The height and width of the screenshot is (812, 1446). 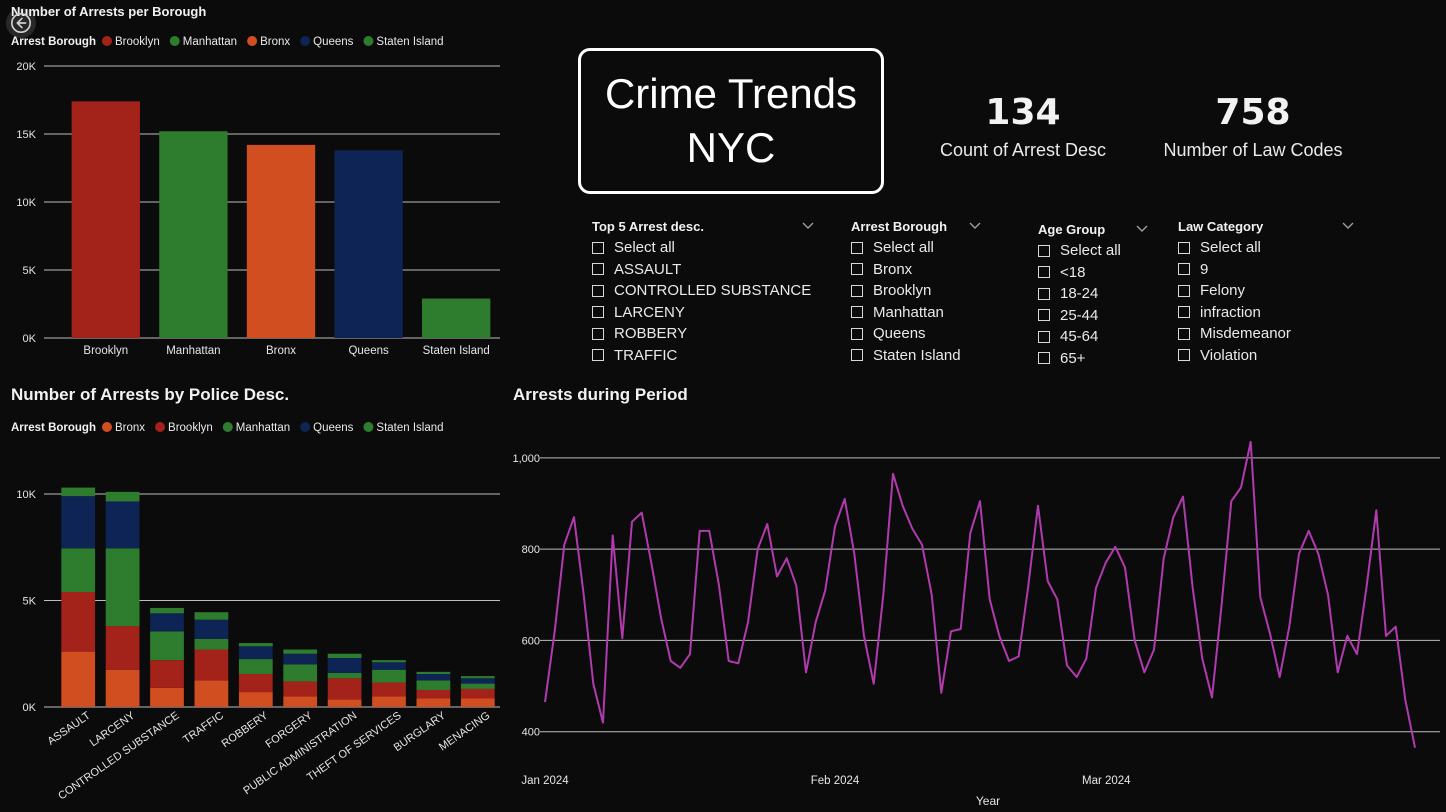 I want to click on option-label: LARCENY, so click(x=649, y=312).